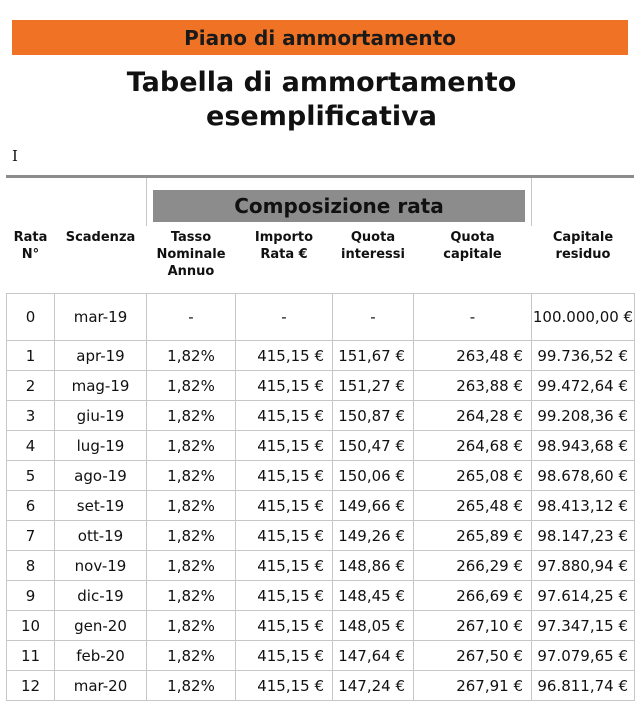 The width and height of the screenshot is (643, 705). Describe the element at coordinates (320, 176) in the screenshot. I see `table-top-rule` at that location.